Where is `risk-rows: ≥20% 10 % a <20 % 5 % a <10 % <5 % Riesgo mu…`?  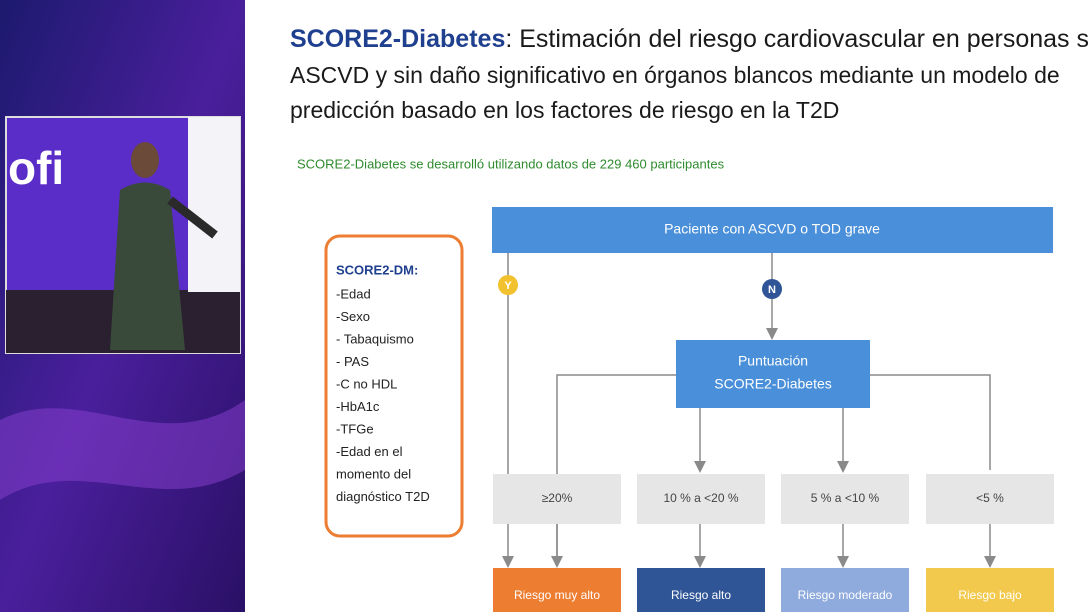 risk-rows: ≥20% 10 % a <20 % 5 % a <10 % <5 % Riesgo mu… is located at coordinates (773, 543).